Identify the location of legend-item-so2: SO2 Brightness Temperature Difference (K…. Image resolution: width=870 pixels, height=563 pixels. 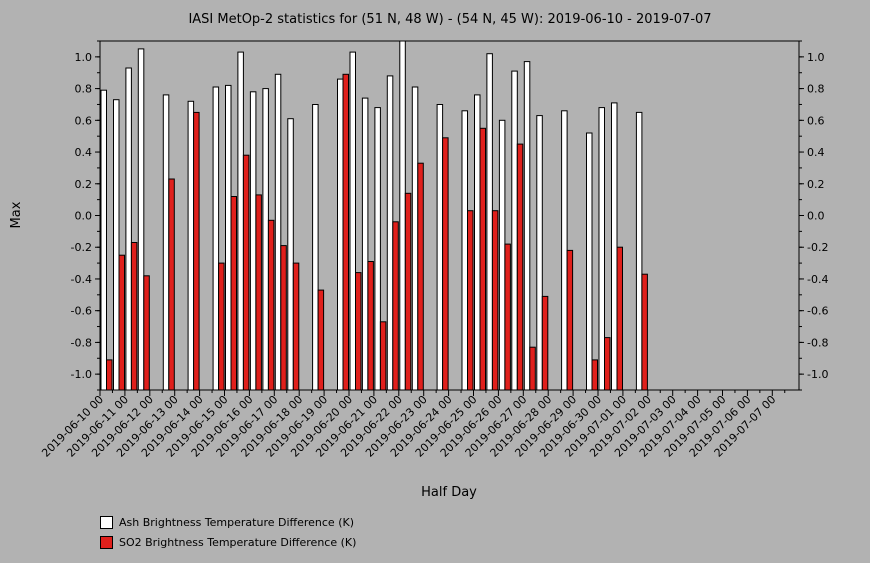
(228, 542).